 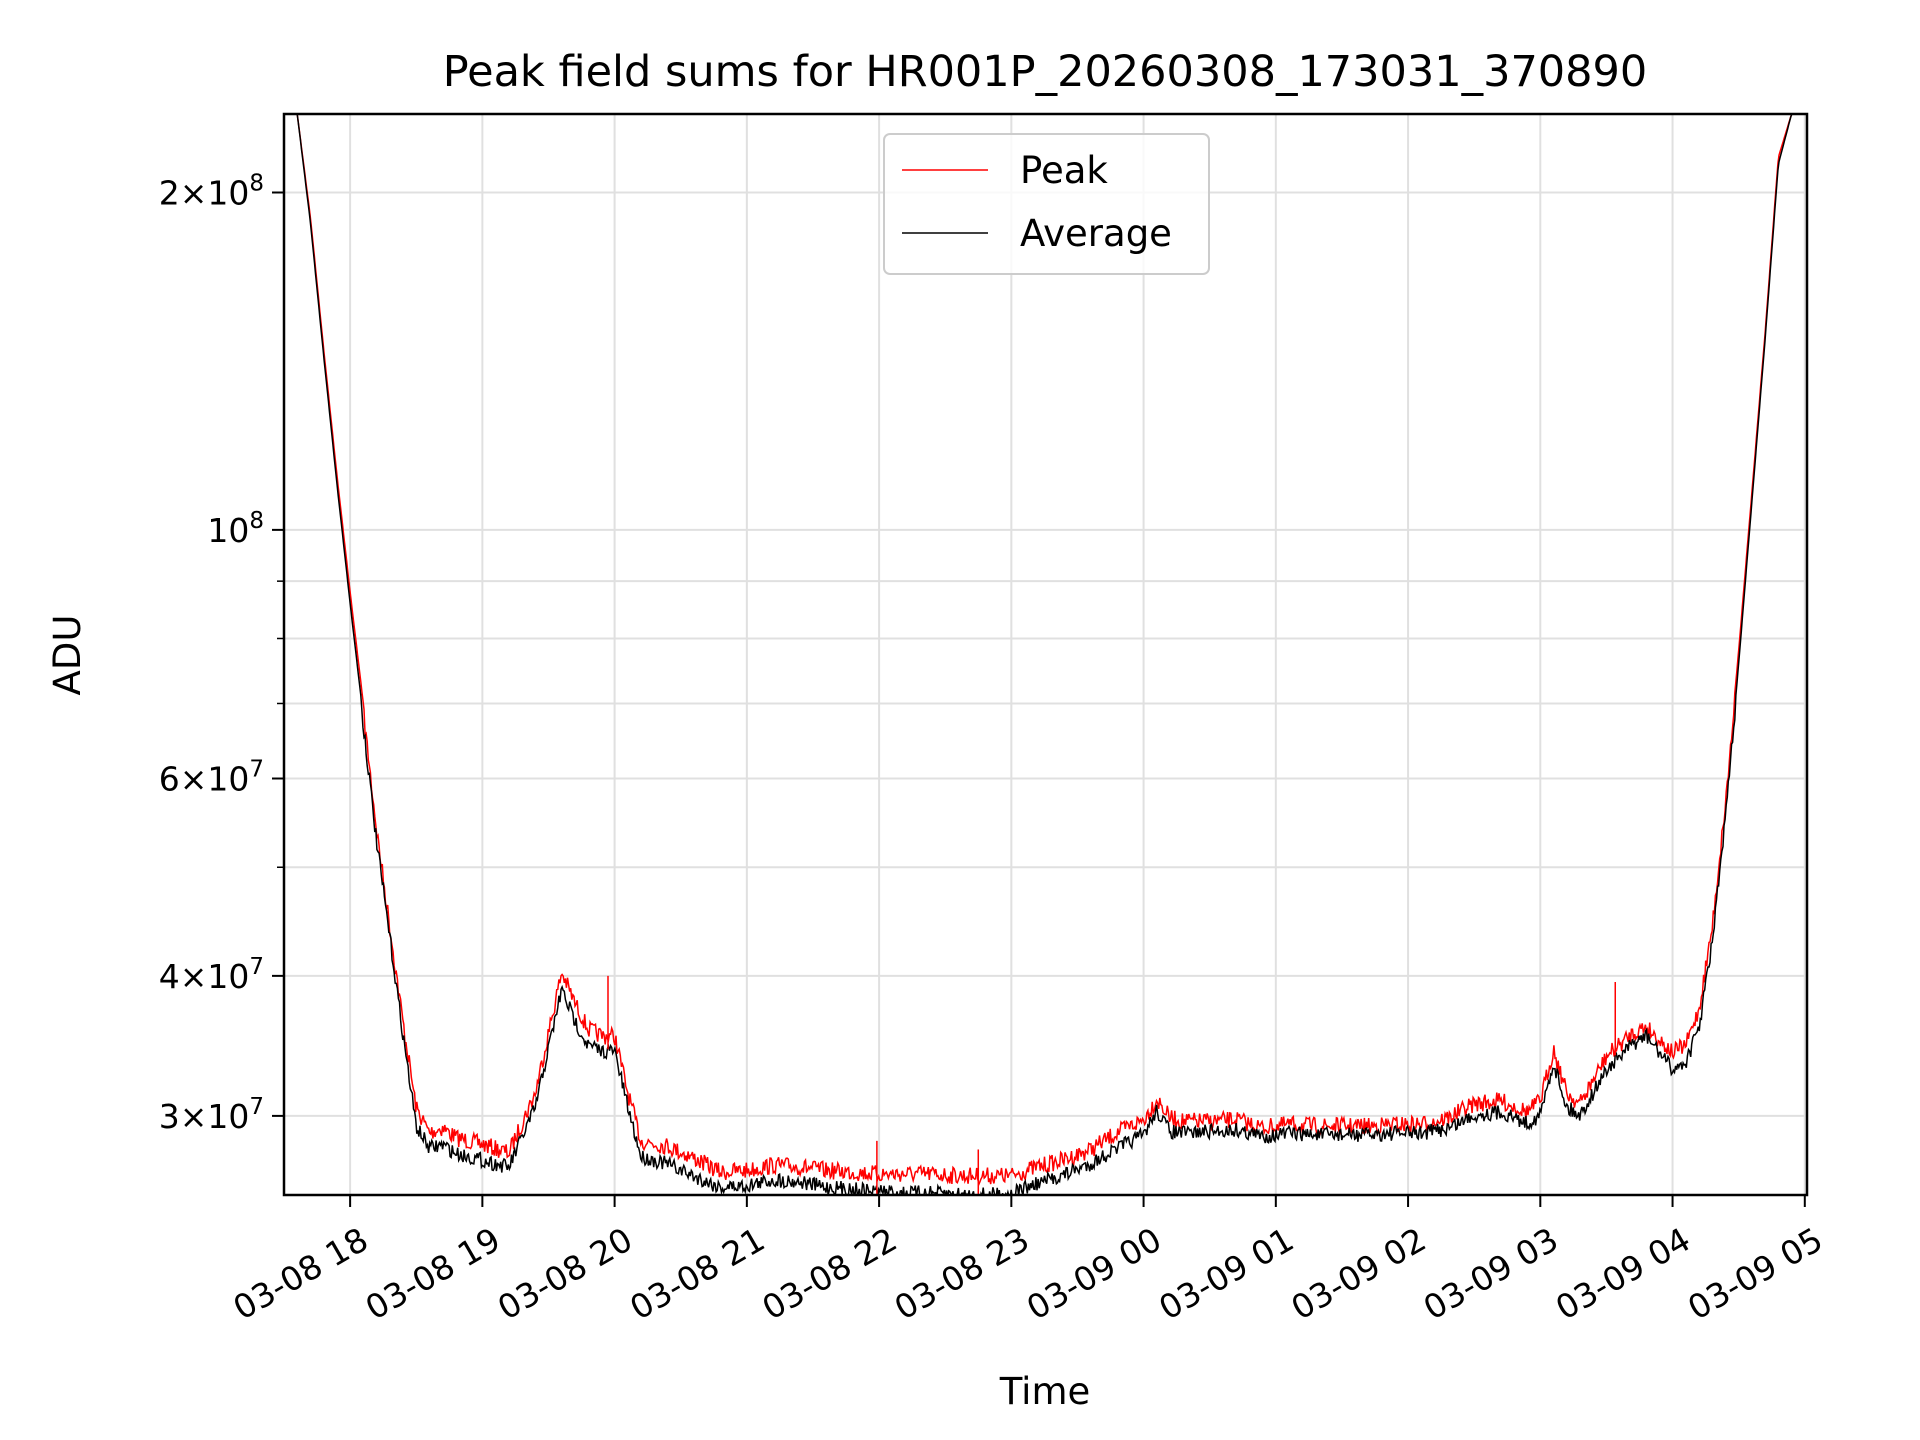 I want to click on y-tick-label: 4×107, so click(x=211, y=975).